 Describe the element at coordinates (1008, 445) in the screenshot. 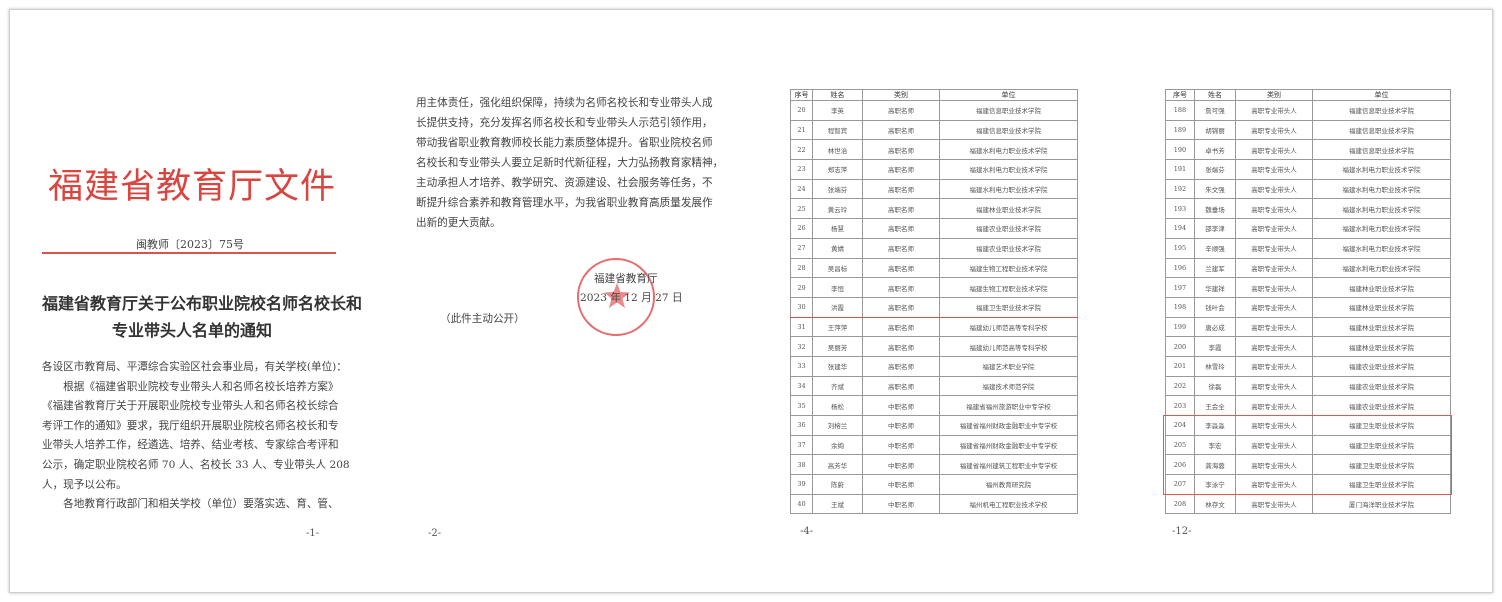

I see `institution-cell: 福建省福州财政金融职业中专学校` at that location.